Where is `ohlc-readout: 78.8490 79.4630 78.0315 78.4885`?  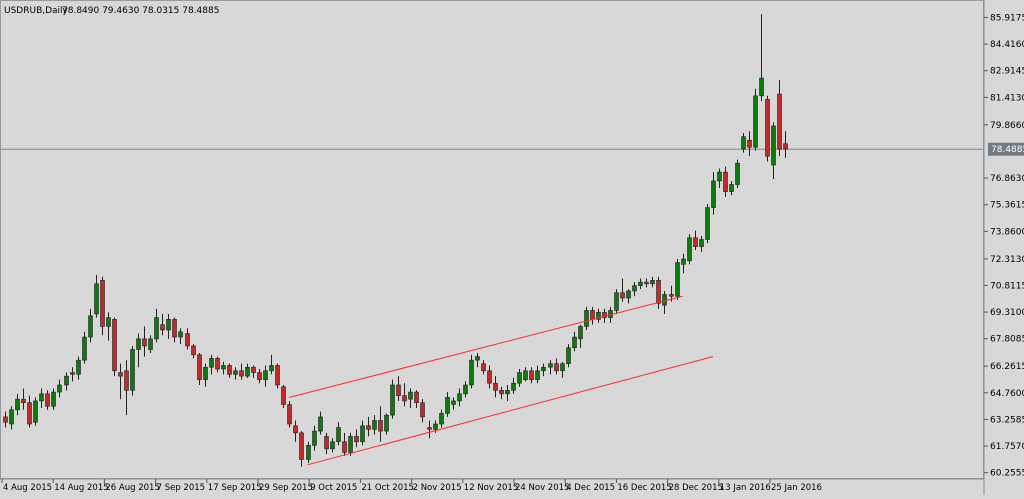 ohlc-readout: 78.8490 79.4630 78.0315 78.4885 is located at coordinates (140, 11).